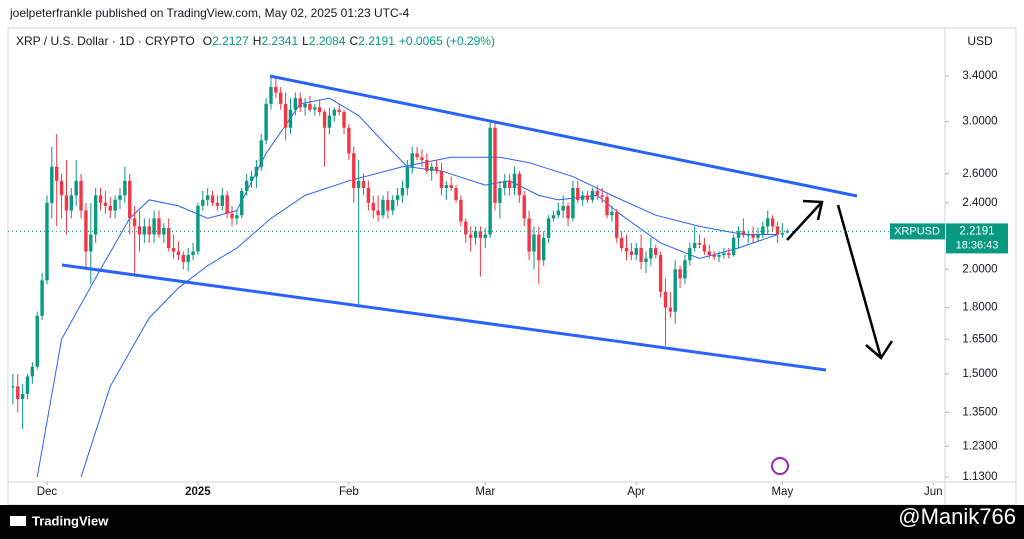  What do you see at coordinates (349, 492) in the screenshot?
I see `x-tick-label: Feb` at bounding box center [349, 492].